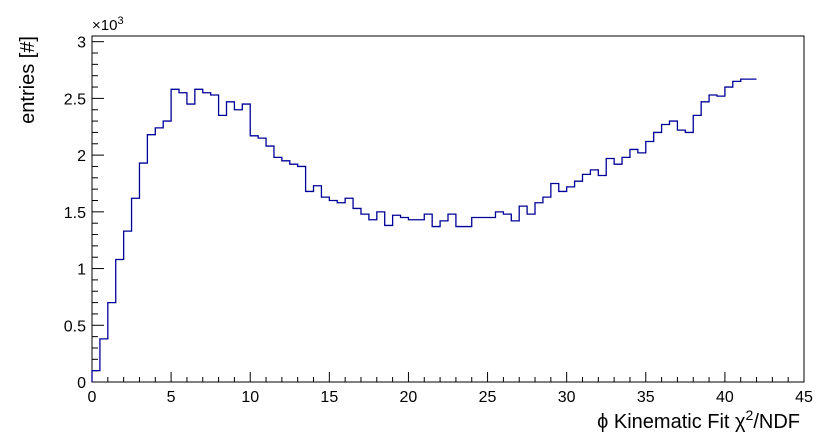 The image size is (821, 436). Describe the element at coordinates (81, 43) in the screenshot. I see `y-tick-label: 3` at that location.